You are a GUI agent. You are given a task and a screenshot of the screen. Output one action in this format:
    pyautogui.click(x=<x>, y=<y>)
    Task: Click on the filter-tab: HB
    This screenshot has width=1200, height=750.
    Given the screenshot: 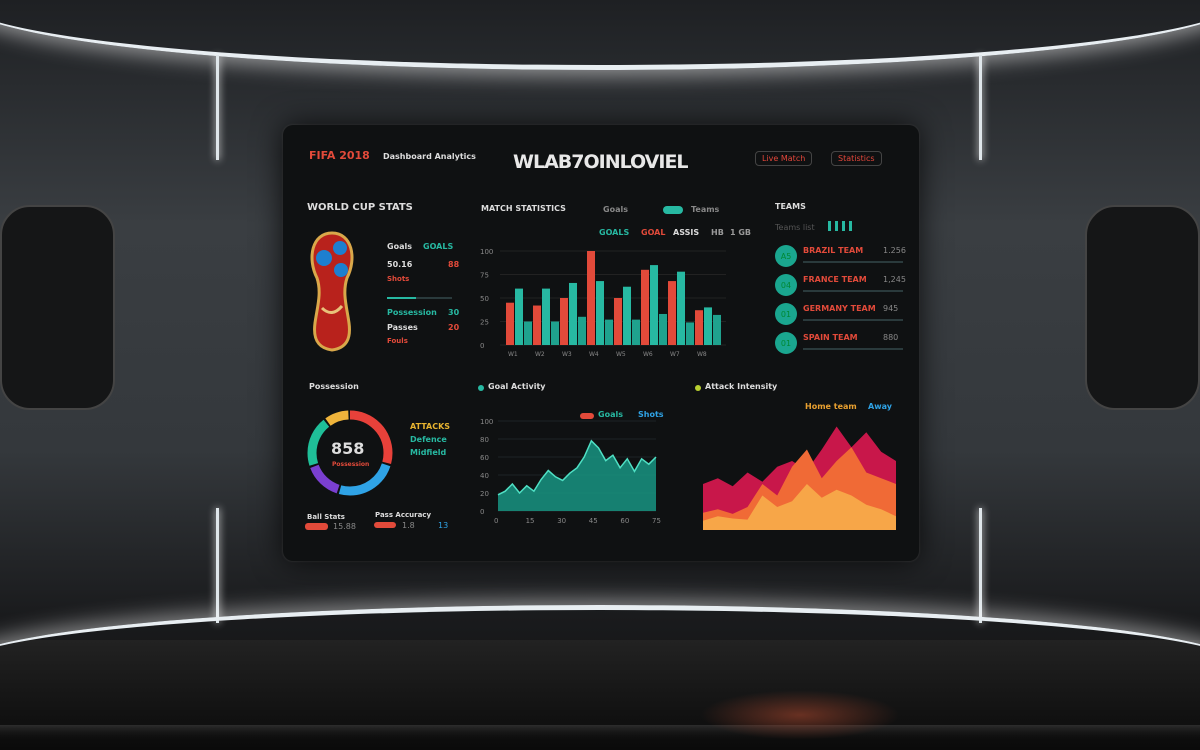 What is the action you would take?
    pyautogui.click(x=717, y=232)
    